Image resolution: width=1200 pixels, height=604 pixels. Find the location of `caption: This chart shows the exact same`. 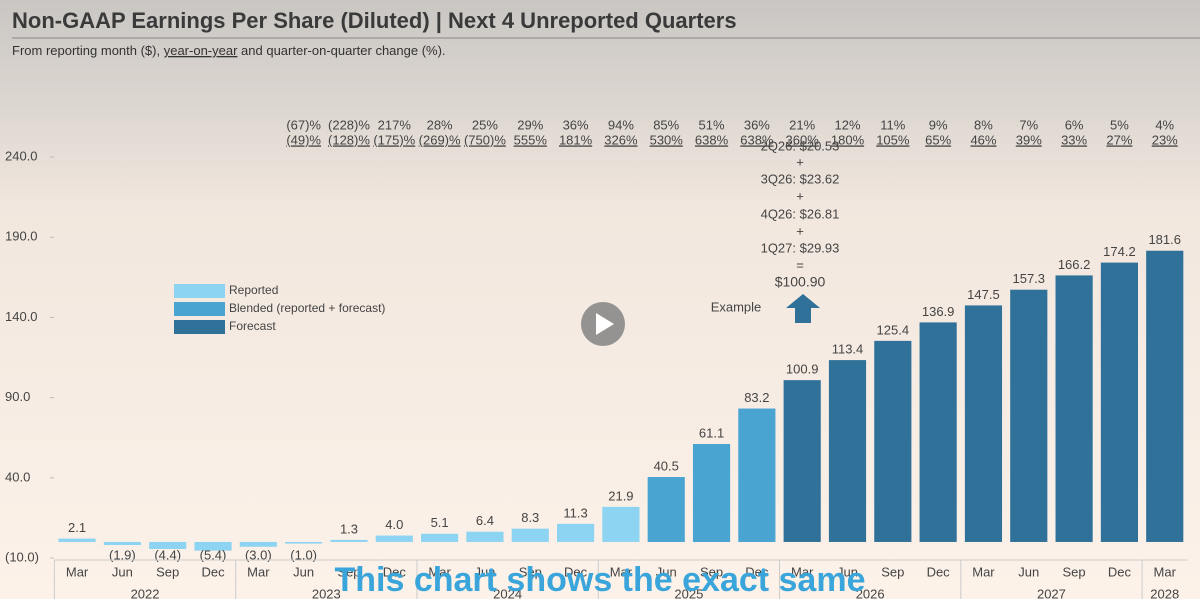

caption: This chart shows the exact same is located at coordinates (600, 580).